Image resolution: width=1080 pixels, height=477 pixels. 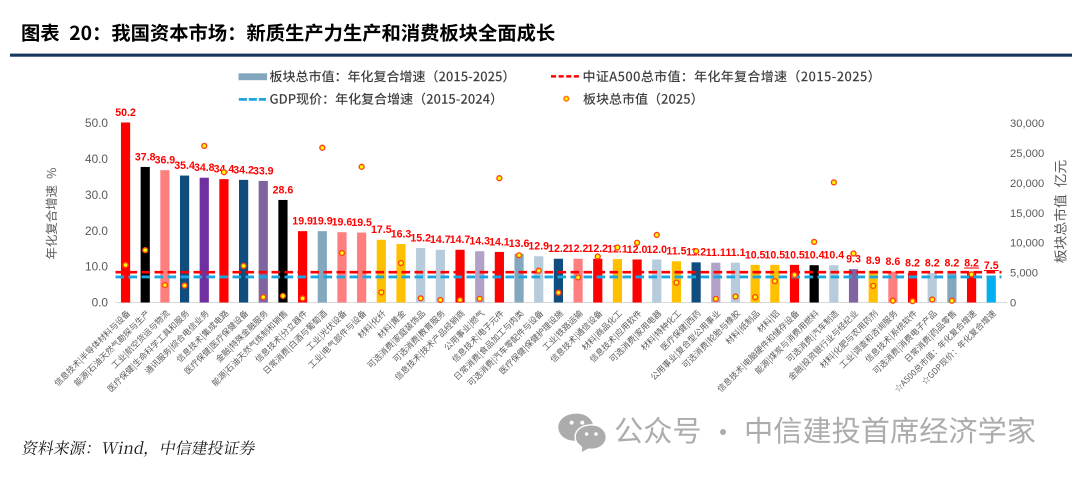 I want to click on svg-text: 40.0, so click(x=96, y=159).